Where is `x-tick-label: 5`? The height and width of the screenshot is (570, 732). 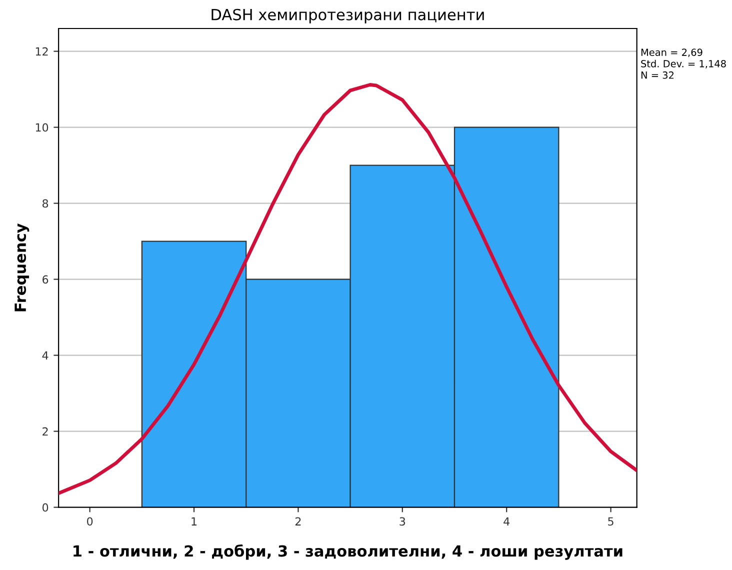
x-tick-label: 5 is located at coordinates (611, 521).